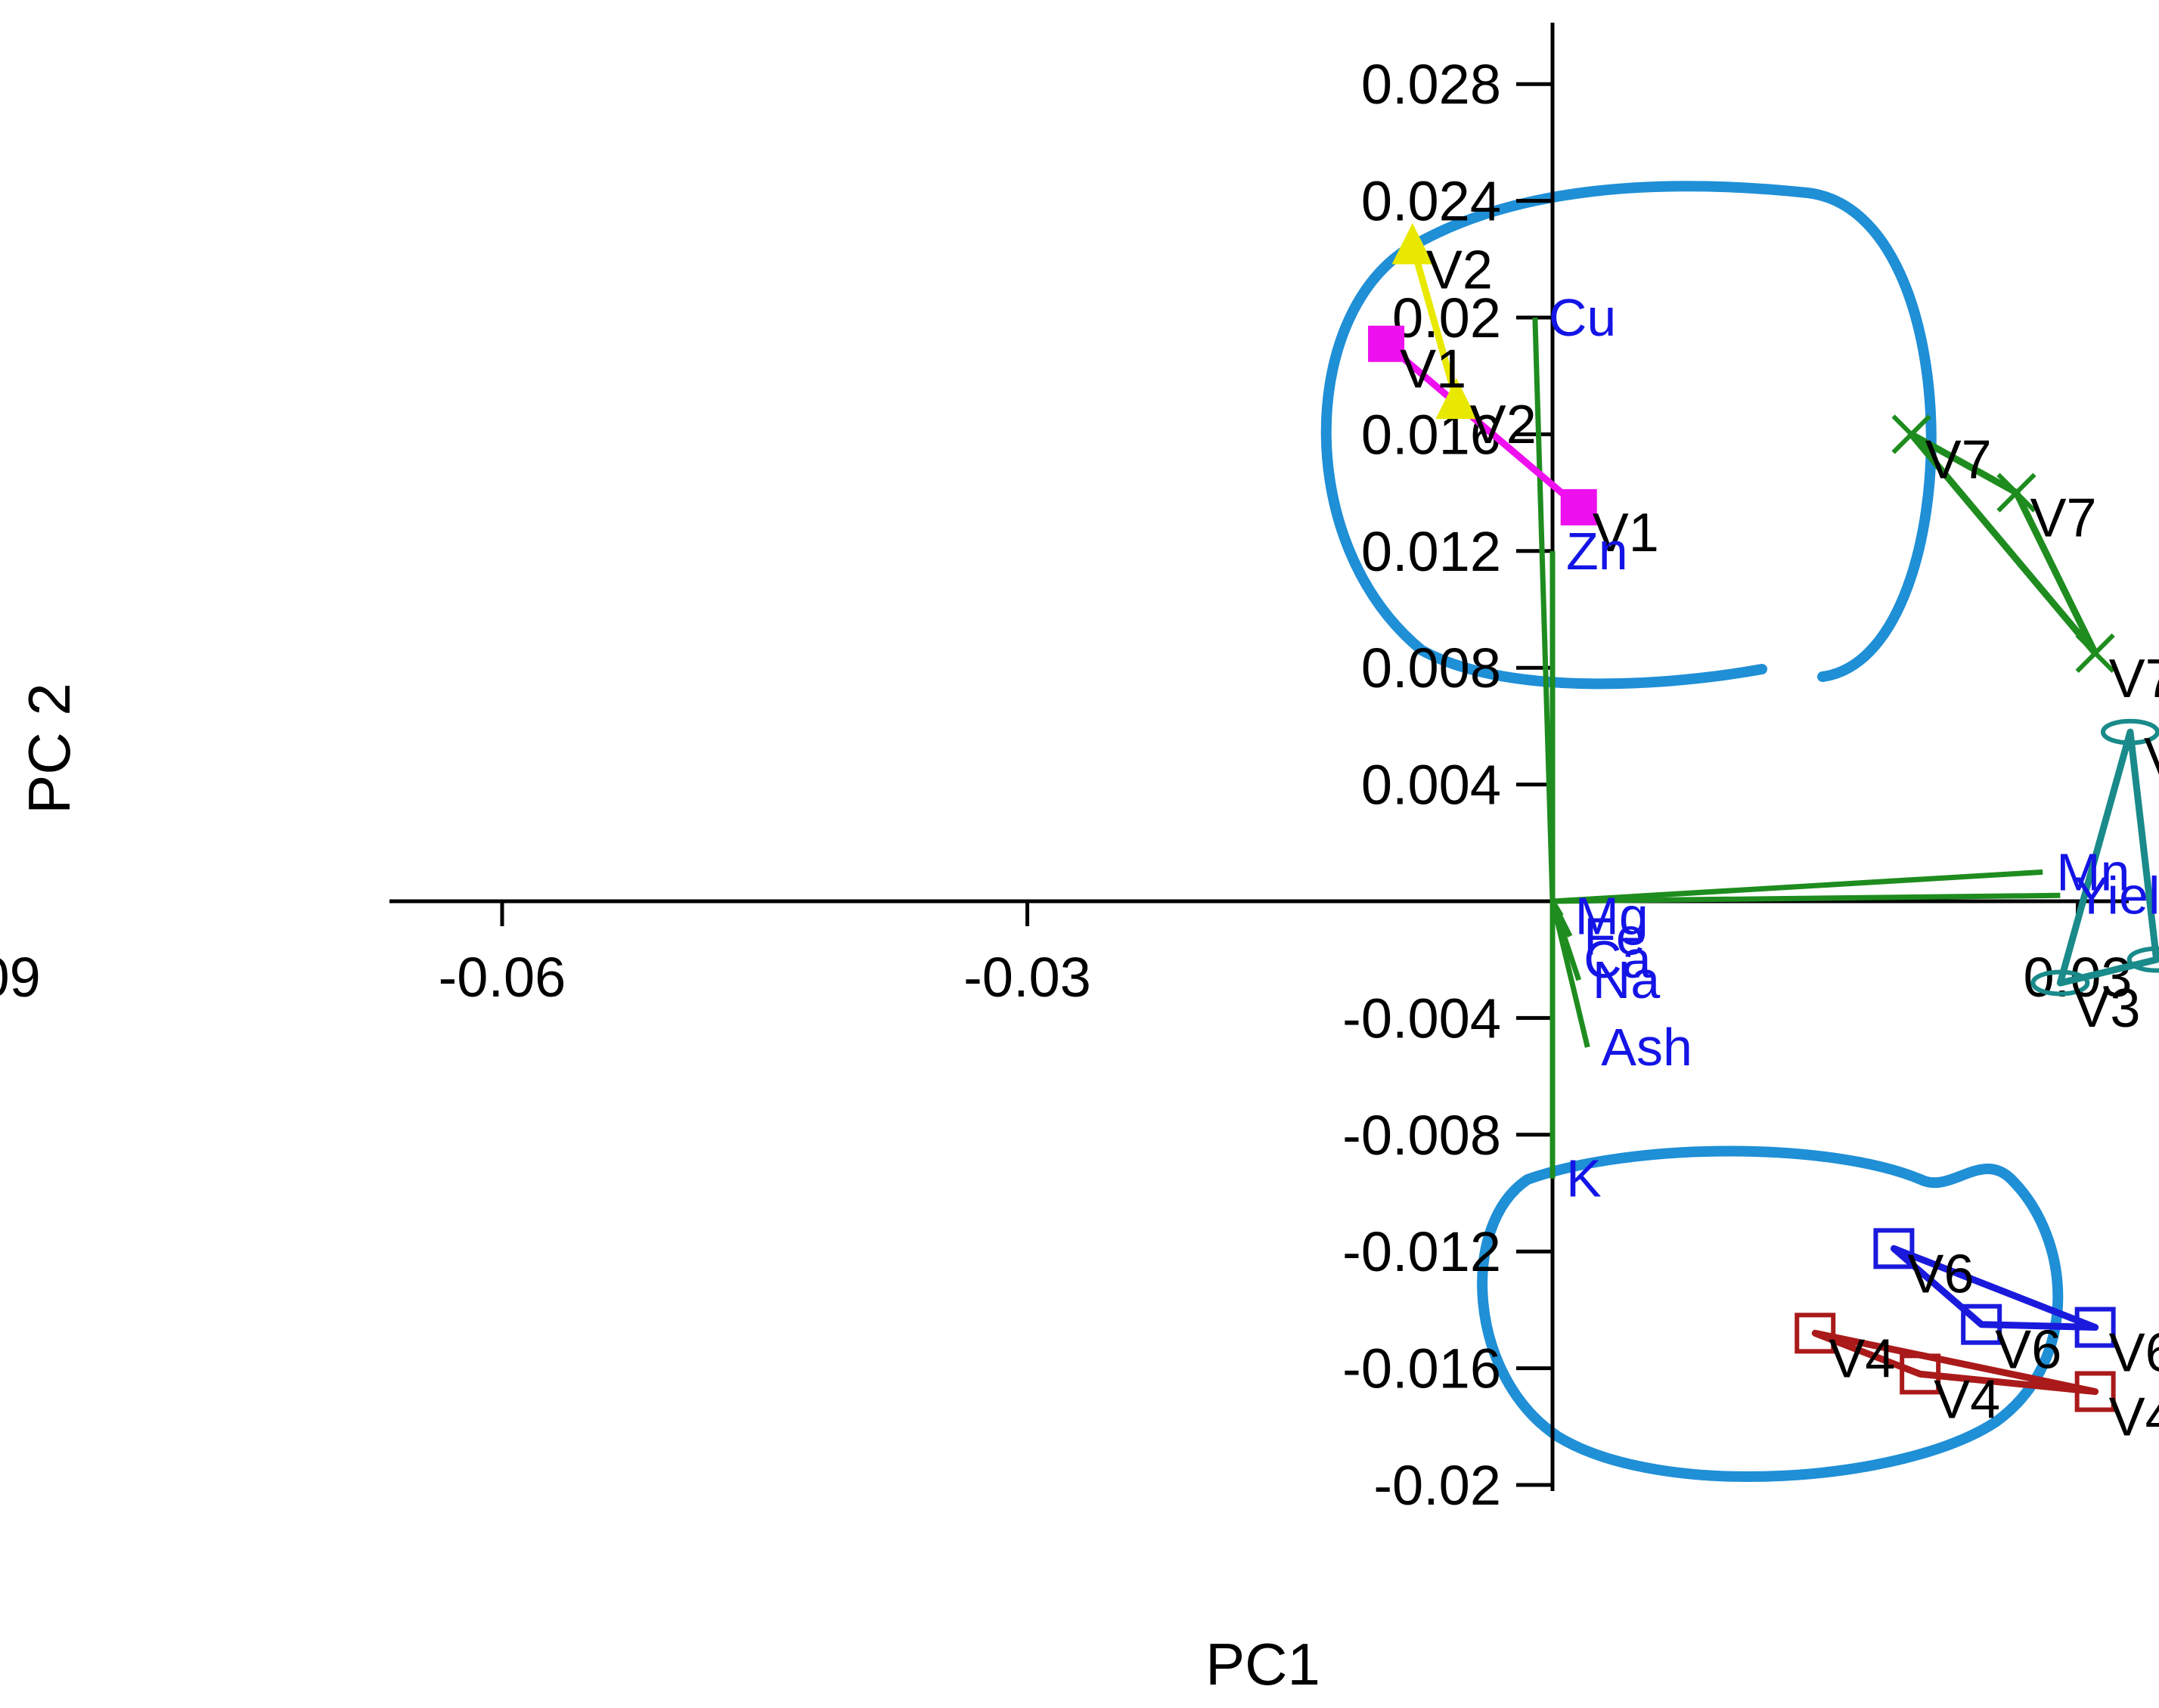  What do you see at coordinates (1422, 1369) in the screenshot?
I see `y-tick-label: -0.016` at bounding box center [1422, 1369].